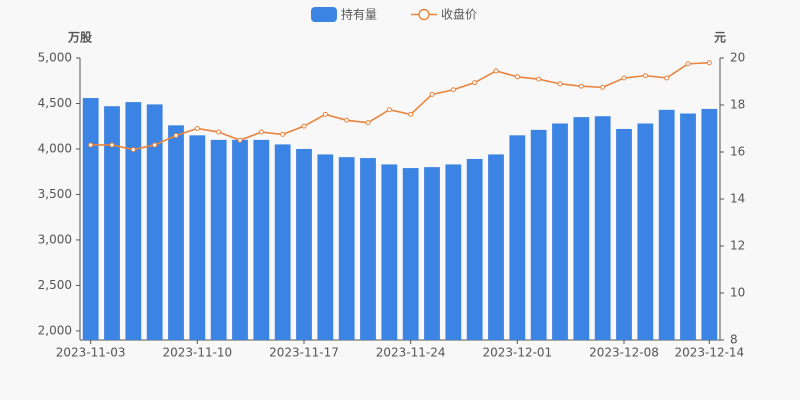  Describe the element at coordinates (459, 14) in the screenshot. I see `legend-label: 收盘价` at that location.